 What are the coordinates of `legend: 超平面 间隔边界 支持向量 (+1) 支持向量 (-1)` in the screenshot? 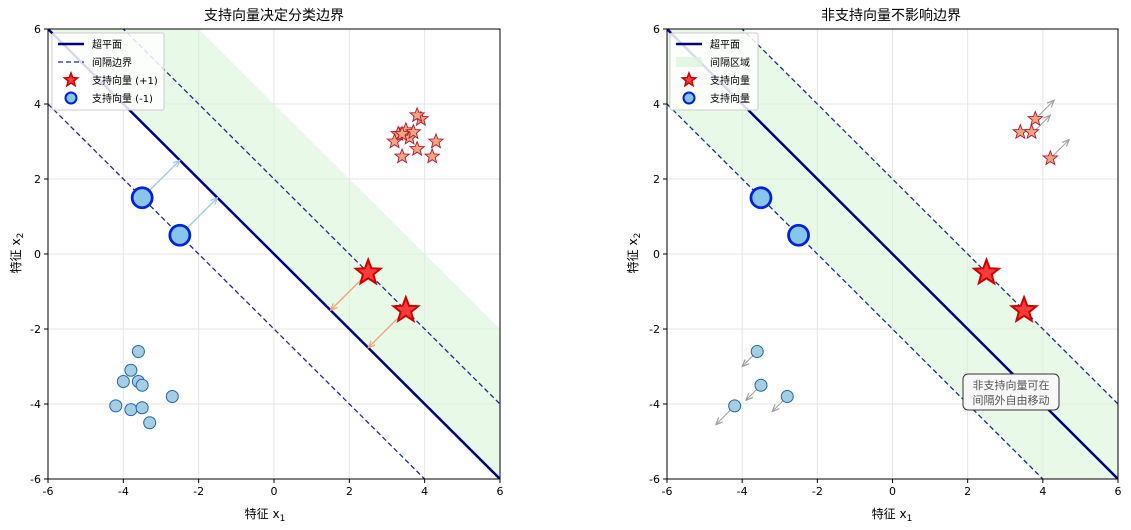 It's located at (108, 71).